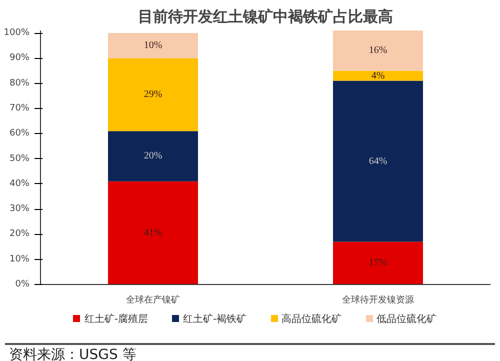 This screenshot has width=500, height=361. I want to click on data-label: 29%, so click(153, 94).